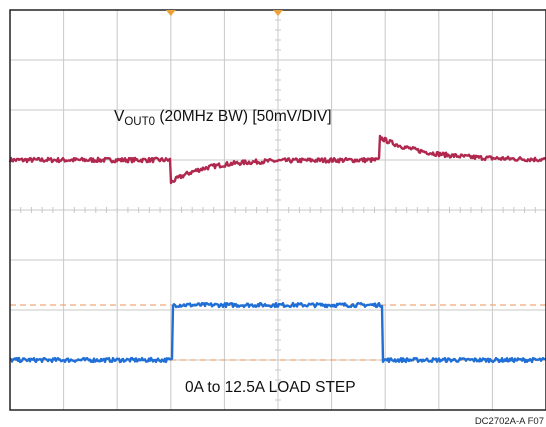  What do you see at coordinates (243, 116) in the screenshot?
I see `voltage-label-rest: (20MHz BW) [50mV/DIV]` at bounding box center [243, 116].